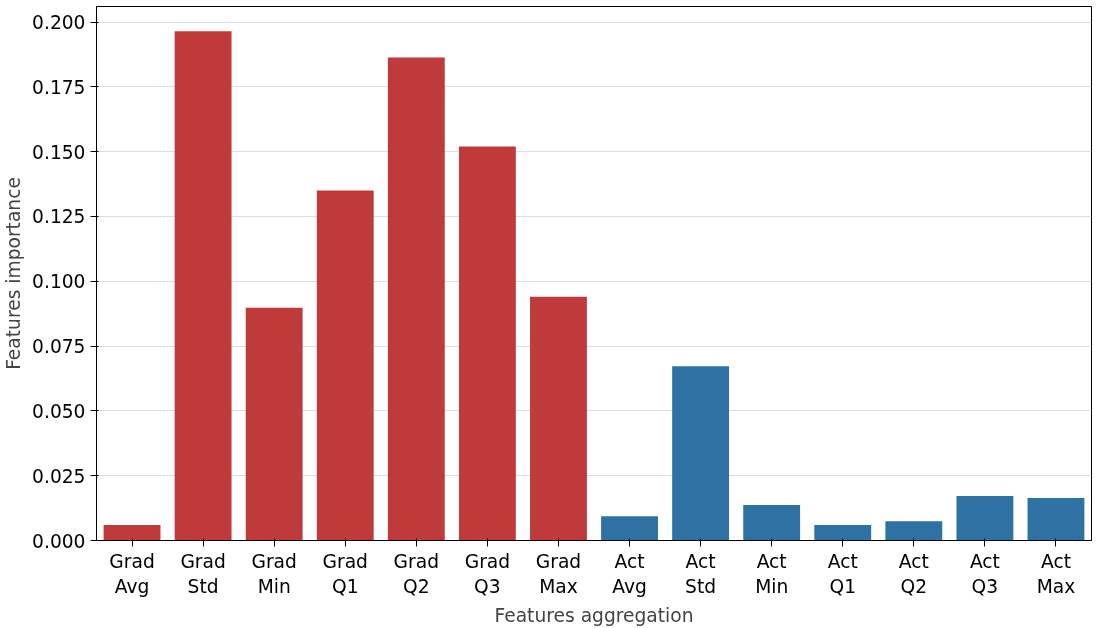 The height and width of the screenshot is (628, 1097). What do you see at coordinates (629, 573) in the screenshot?
I see `x-tick-label: Act Avg` at bounding box center [629, 573].